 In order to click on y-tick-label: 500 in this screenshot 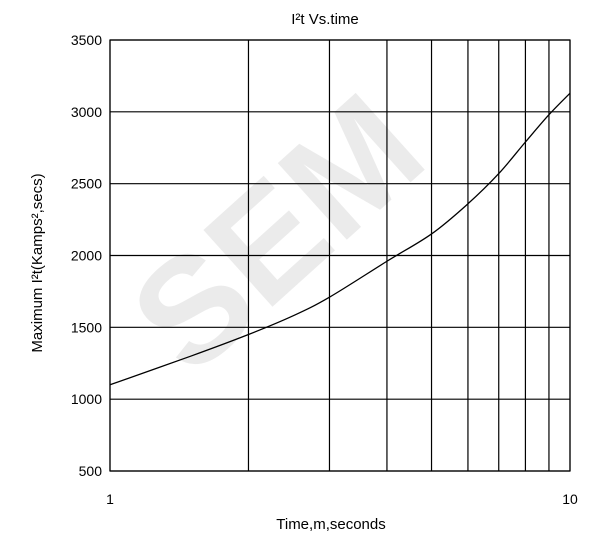, I will do `click(91, 471)`.